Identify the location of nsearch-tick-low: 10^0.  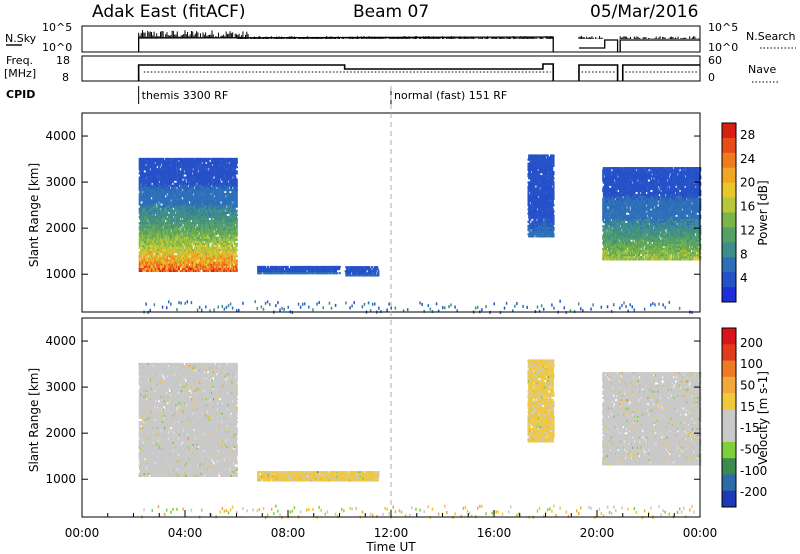
(723, 47).